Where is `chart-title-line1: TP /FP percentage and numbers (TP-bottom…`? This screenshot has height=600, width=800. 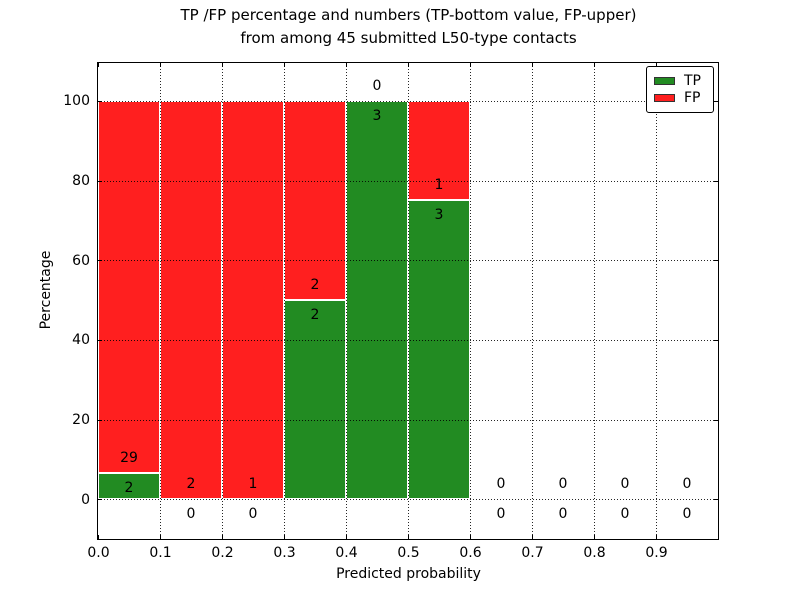 chart-title-line1: TP /FP percentage and numbers (TP-bottom… is located at coordinates (408, 15).